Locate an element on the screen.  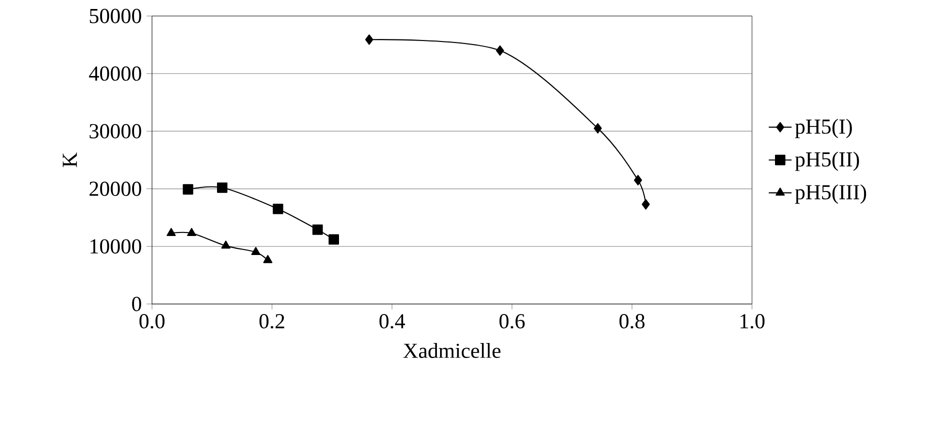
y-axis-title: K is located at coordinates (69, 160).